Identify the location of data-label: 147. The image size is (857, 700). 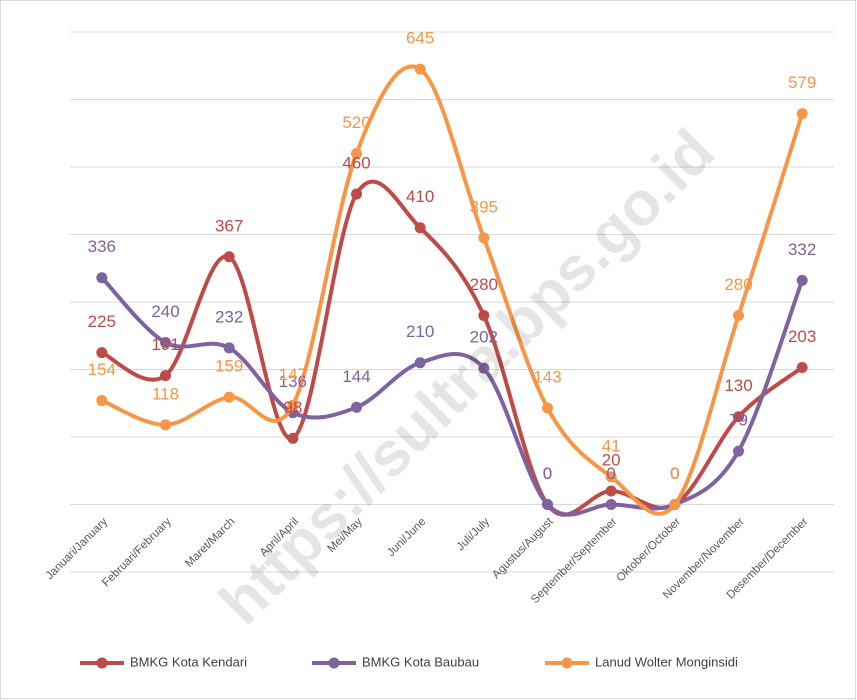
(293, 374).